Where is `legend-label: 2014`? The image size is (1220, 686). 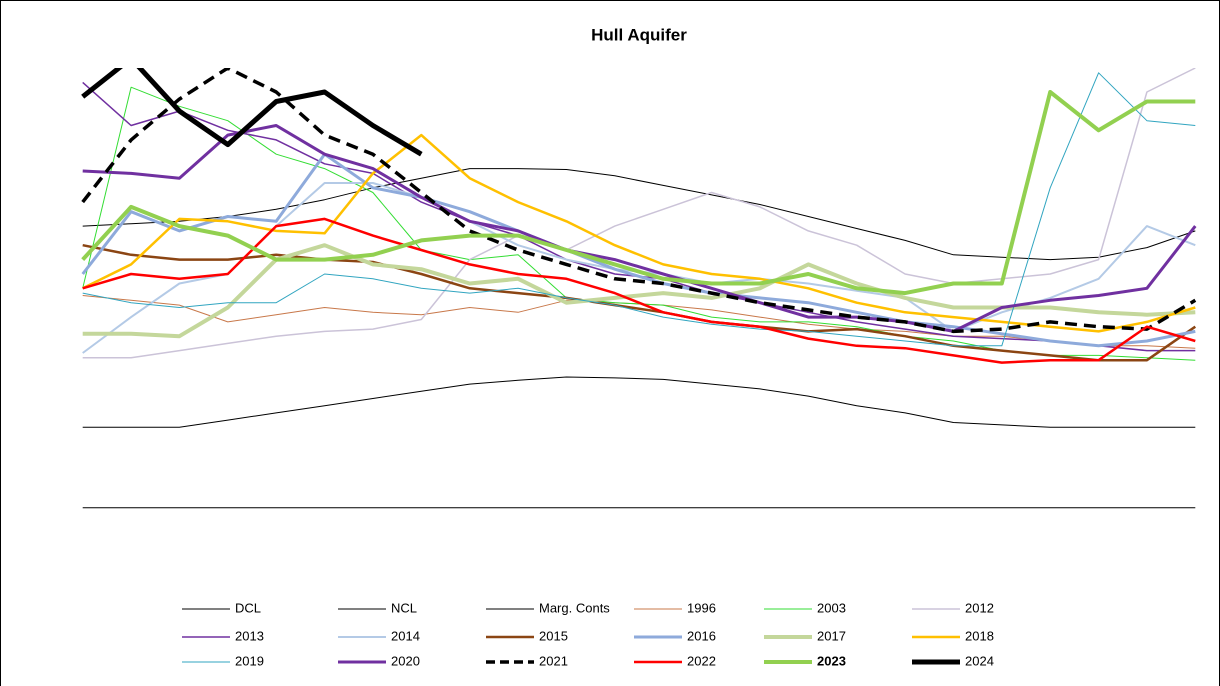 legend-label: 2014 is located at coordinates (405, 635).